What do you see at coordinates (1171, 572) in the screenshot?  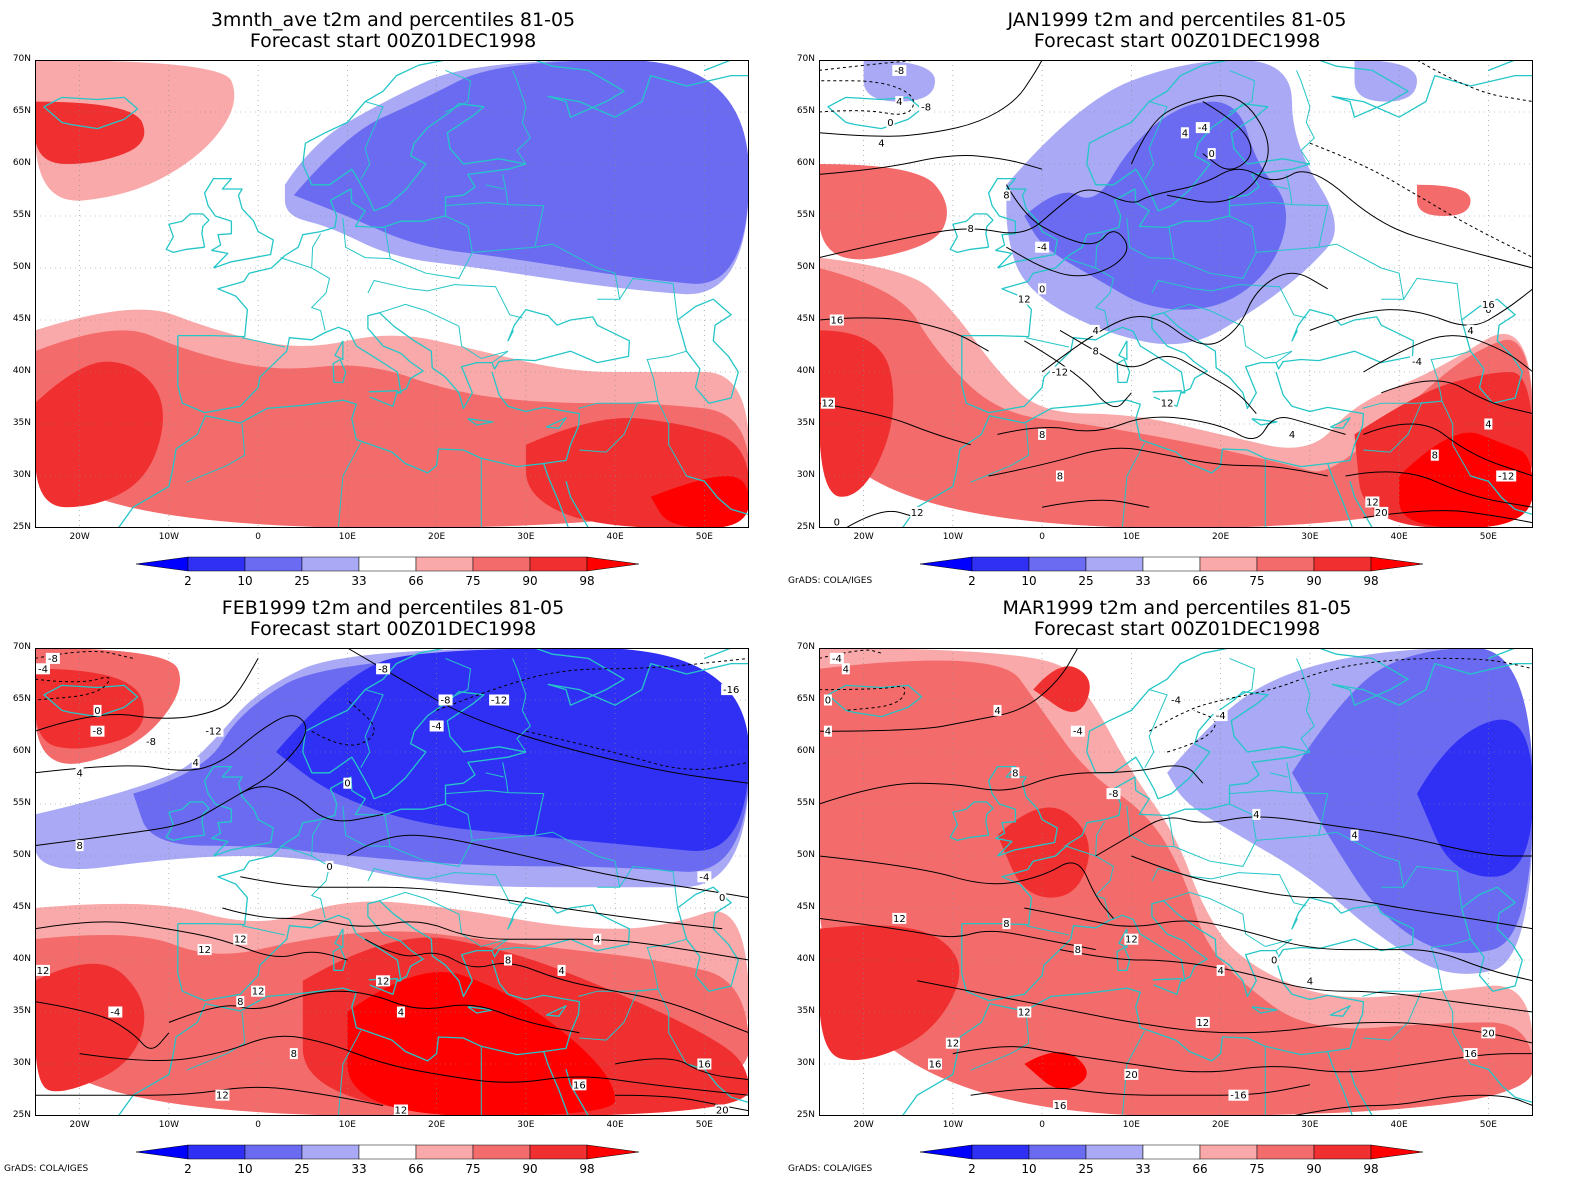 I see `percentile-color-bar: 2 10 25 33 66 75 90 98` at bounding box center [1171, 572].